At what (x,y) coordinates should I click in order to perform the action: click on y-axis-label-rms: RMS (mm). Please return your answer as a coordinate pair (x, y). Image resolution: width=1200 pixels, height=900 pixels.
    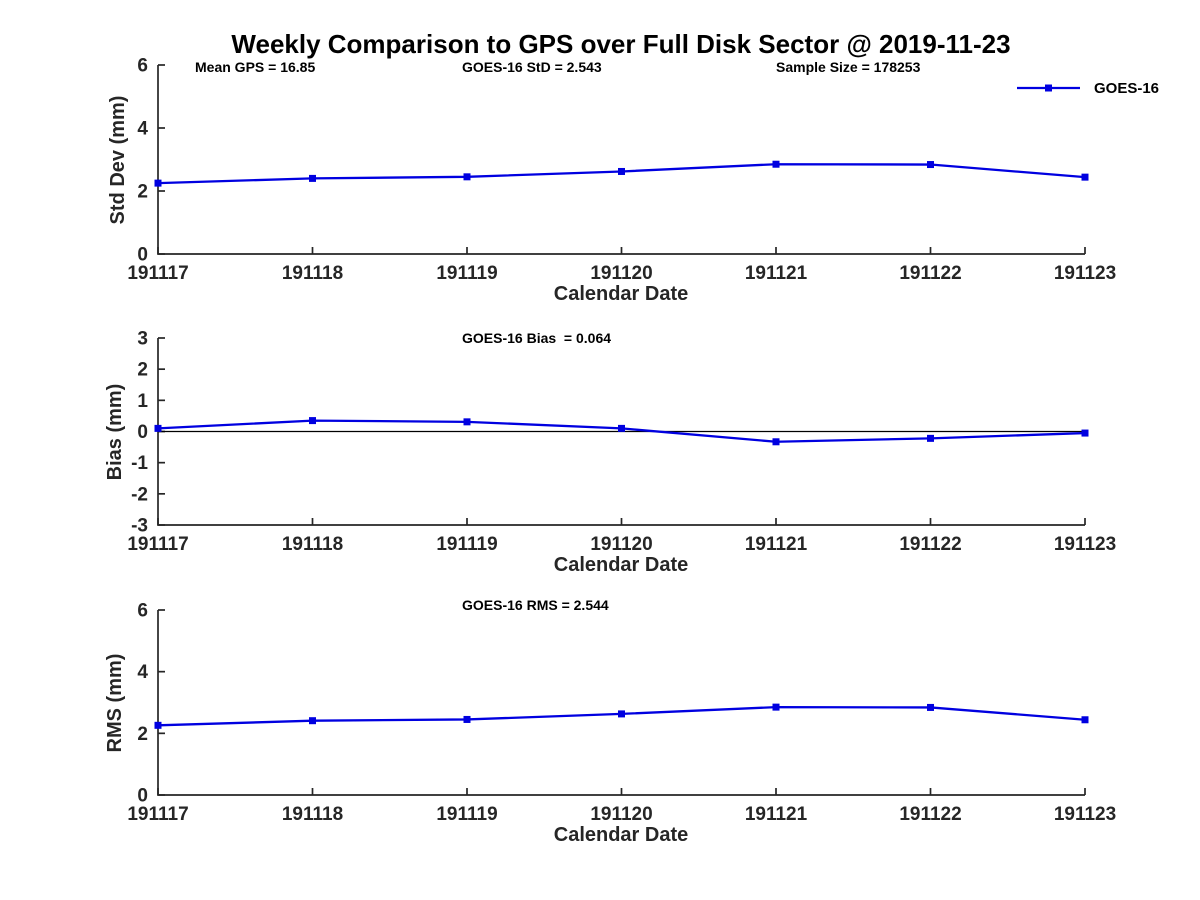
    Looking at the image, I should click on (115, 703).